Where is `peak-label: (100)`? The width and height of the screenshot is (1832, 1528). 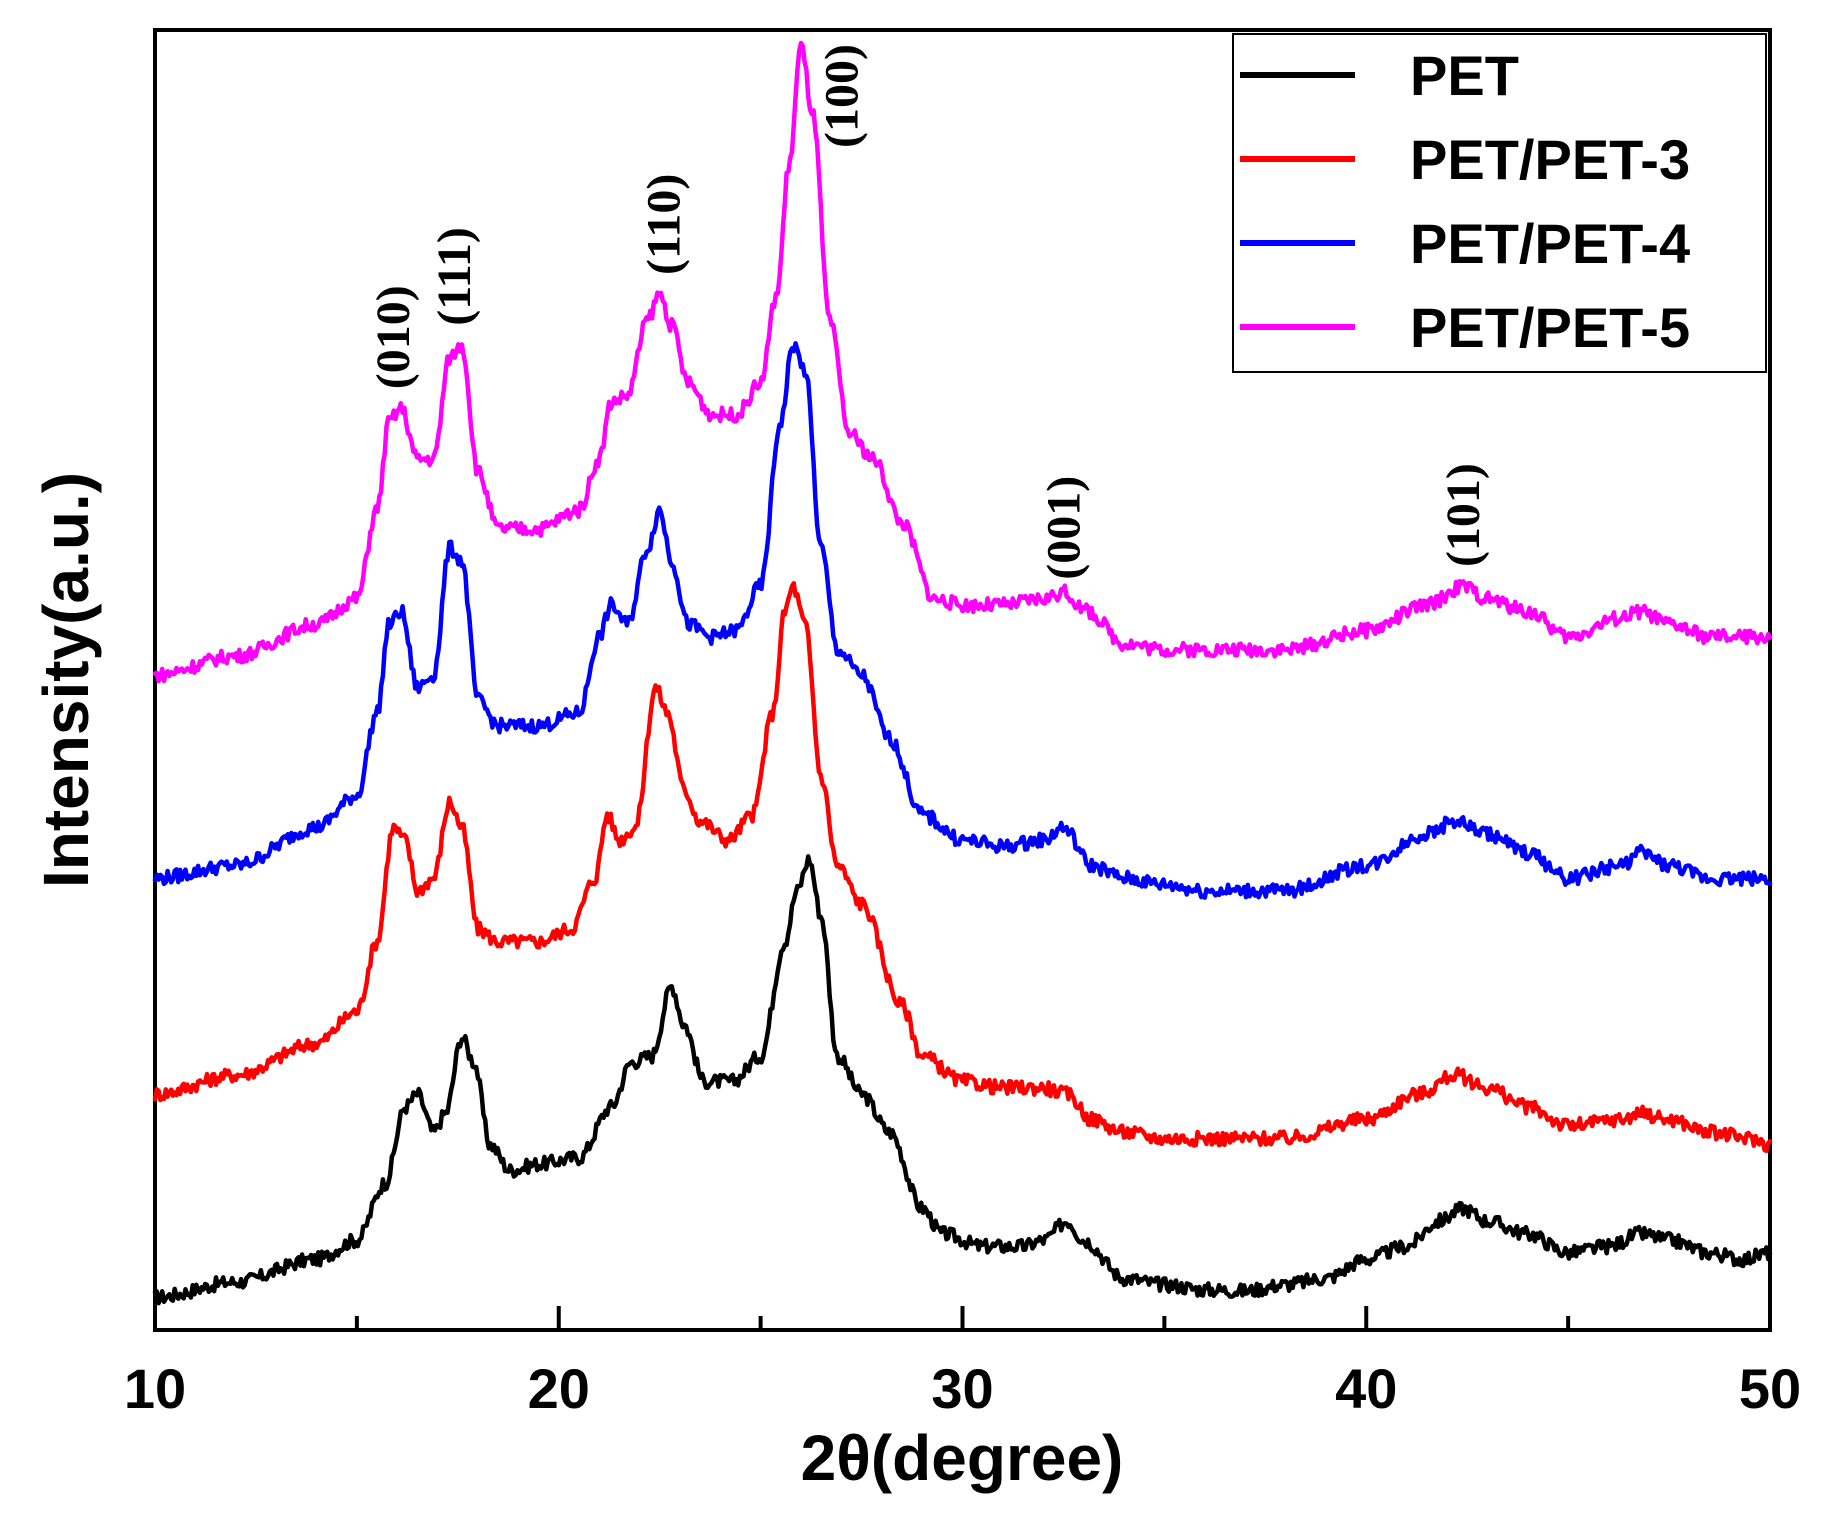
peak-label: (100) is located at coordinates (841, 96).